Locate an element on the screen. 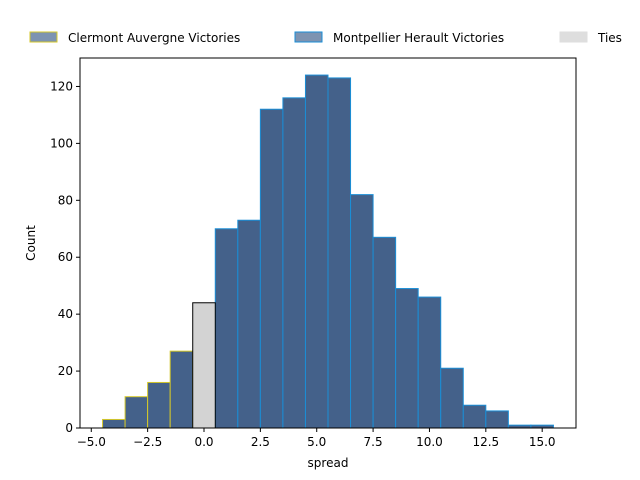 Image resolution: width=640 pixels, height=480 pixels. legend-label-0: Clermont Auvergne Victories is located at coordinates (154, 38).